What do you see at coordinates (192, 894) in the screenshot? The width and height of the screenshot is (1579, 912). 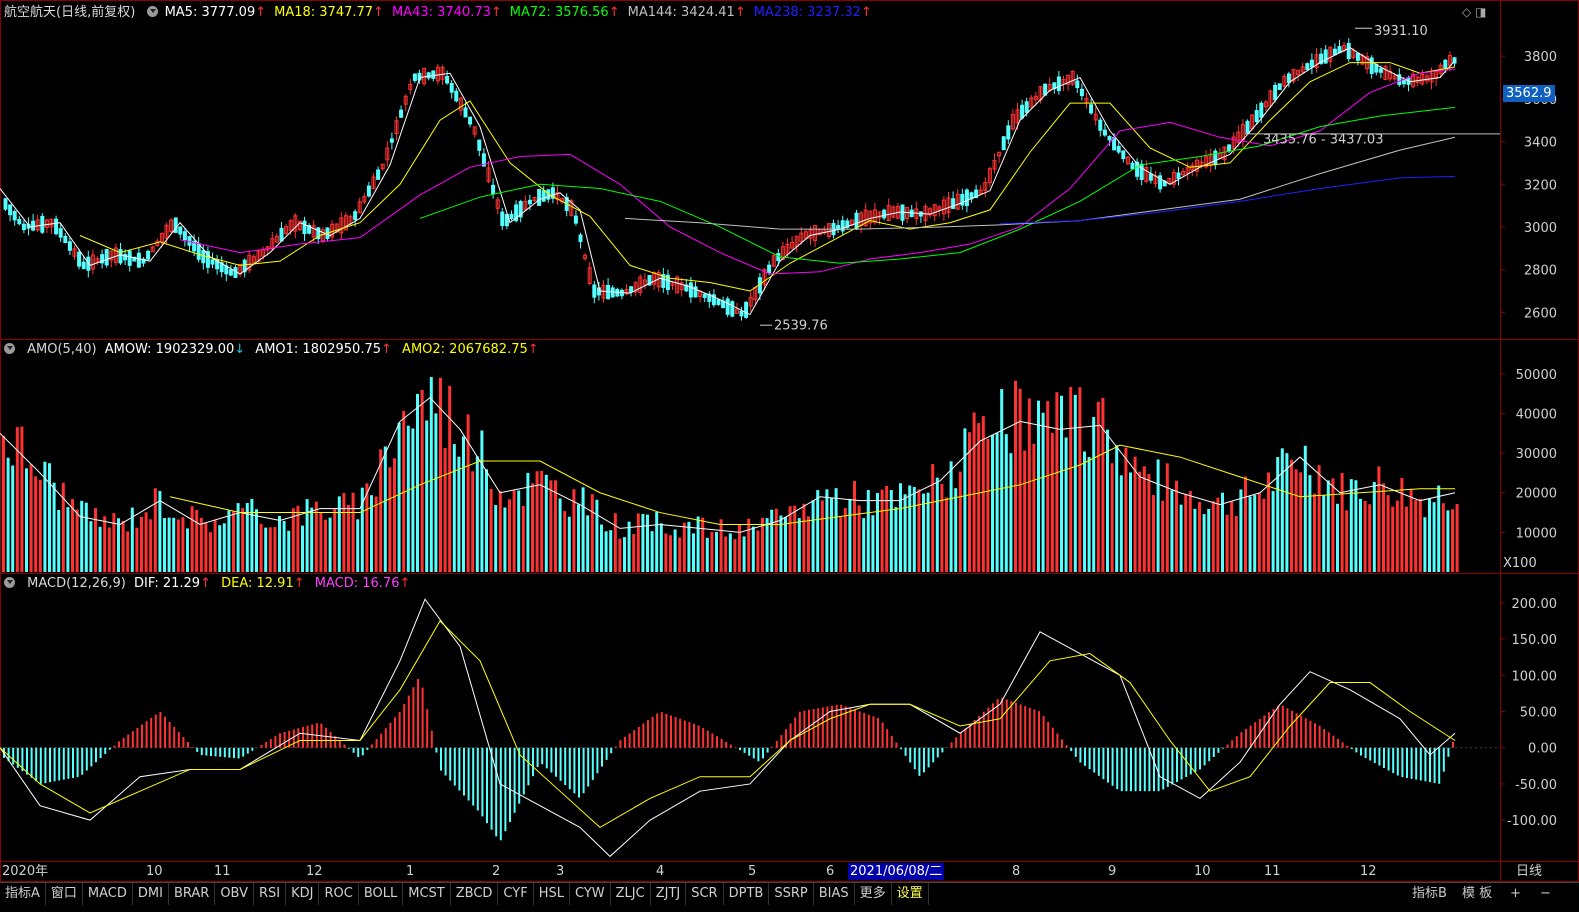 I see `toolbar-tab: BRAR` at bounding box center [192, 894].